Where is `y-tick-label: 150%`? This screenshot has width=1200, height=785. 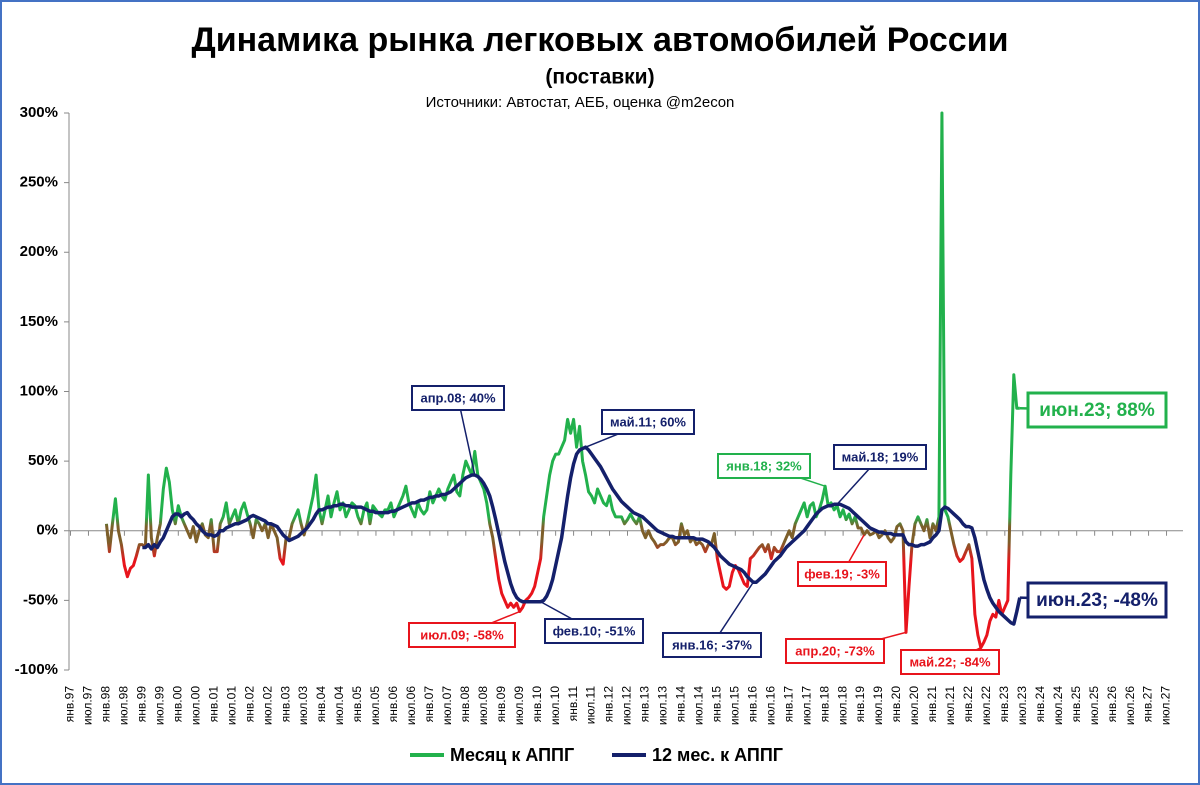
y-tick-label: 150% is located at coordinates (39, 321).